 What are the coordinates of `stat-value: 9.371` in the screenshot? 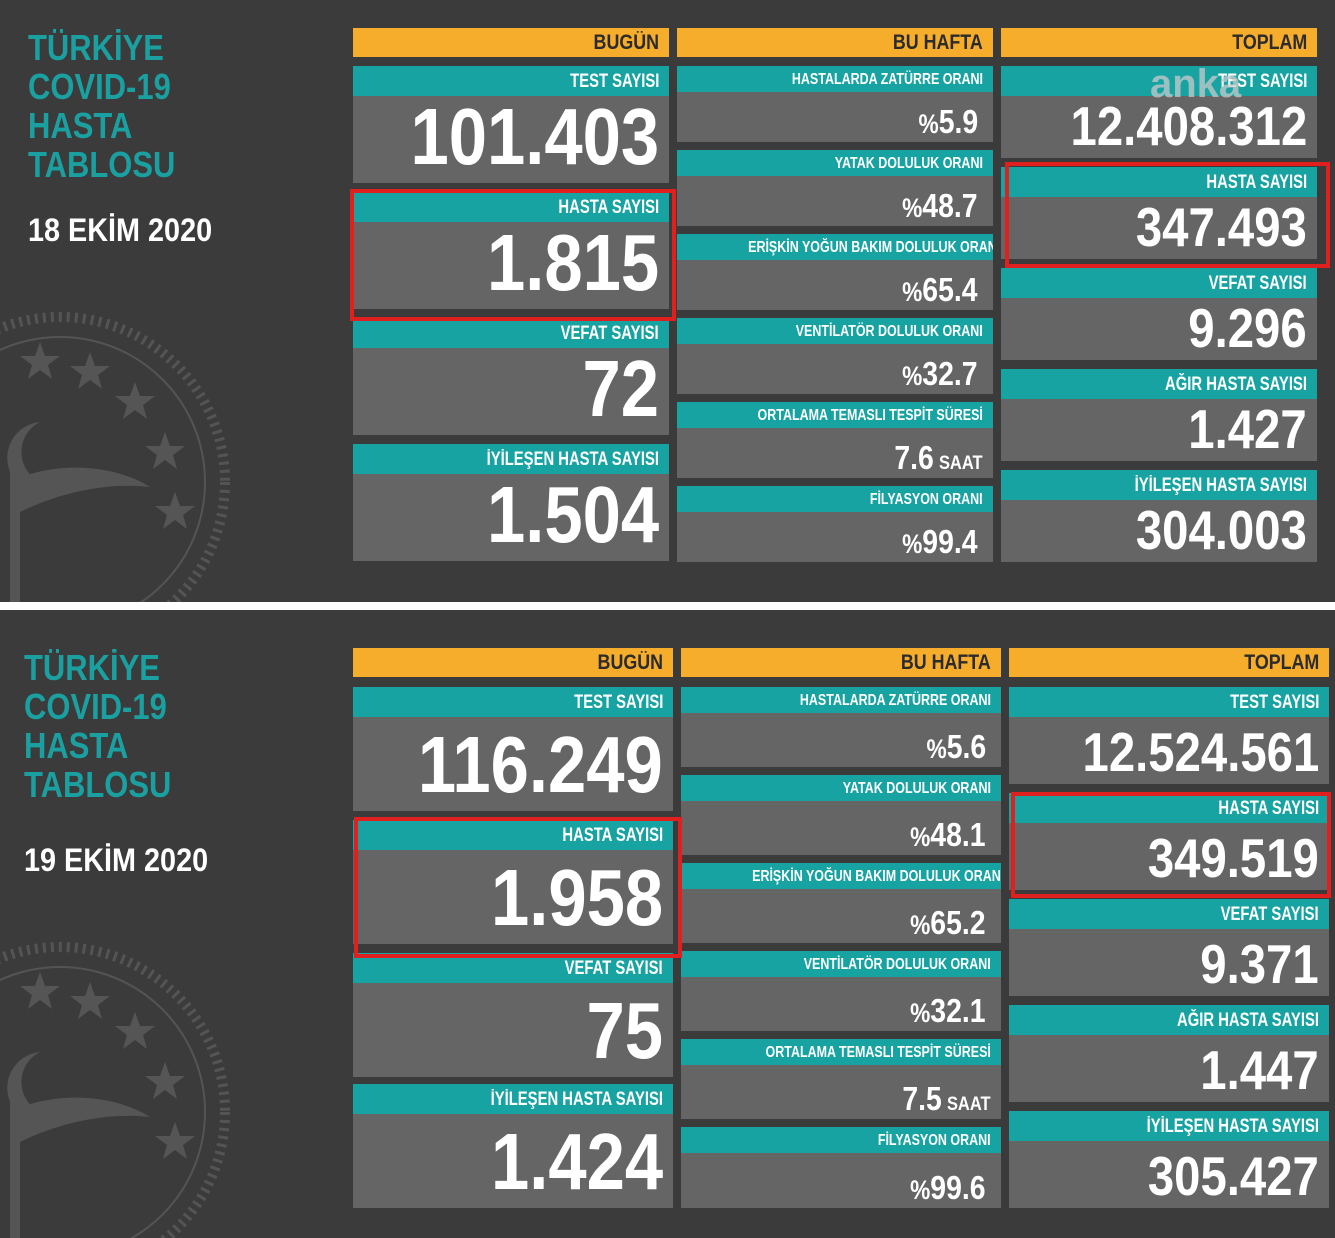 It's located at (1259, 964).